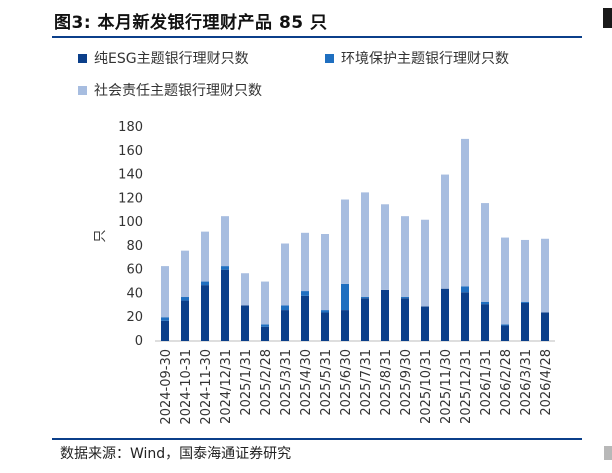  I want to click on y-tick-label: 80, so click(134, 246).